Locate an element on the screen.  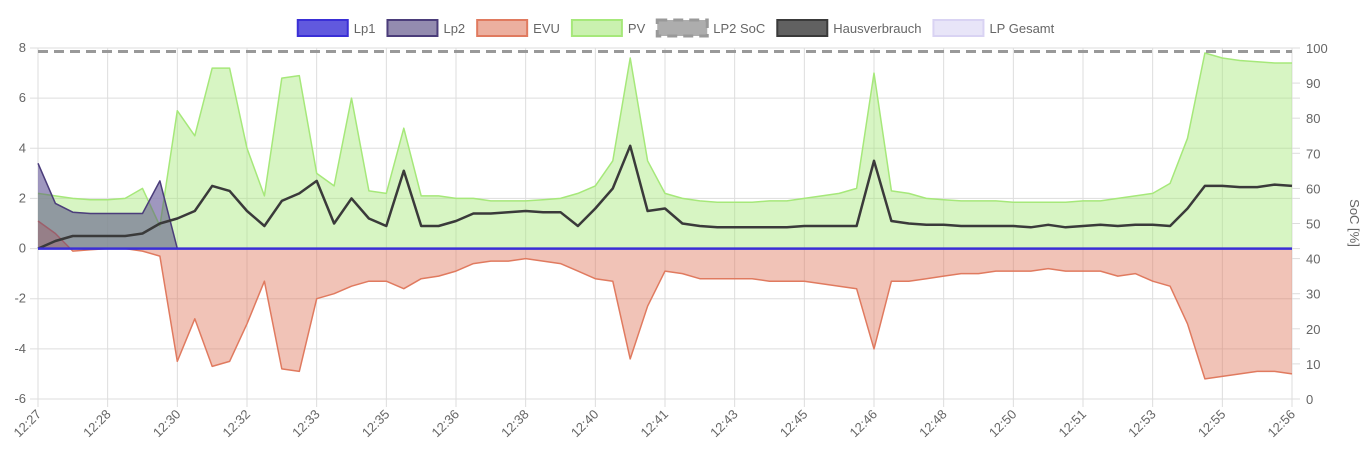
x-tick-label: 12:55 is located at coordinates (1212, 424).